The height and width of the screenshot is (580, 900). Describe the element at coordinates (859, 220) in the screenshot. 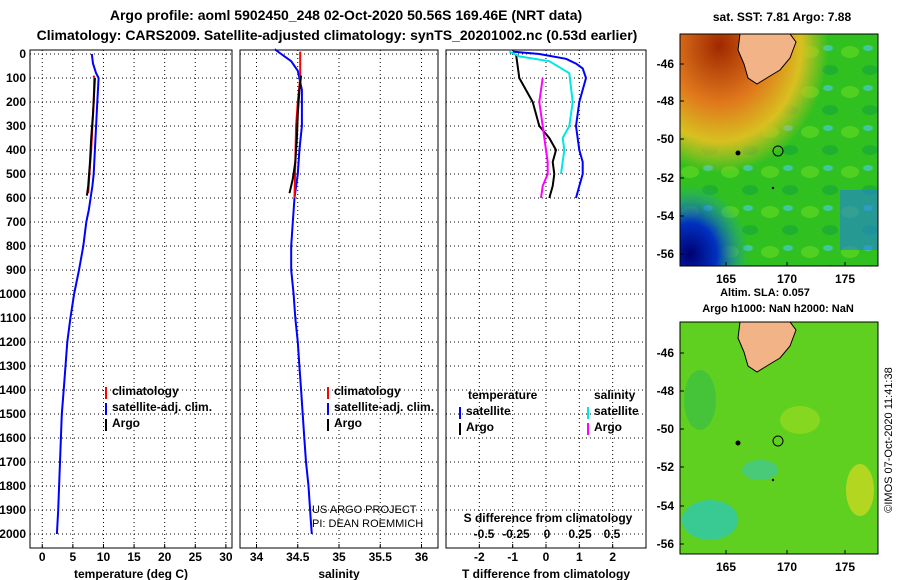

I see `sst-cool-patch` at that location.